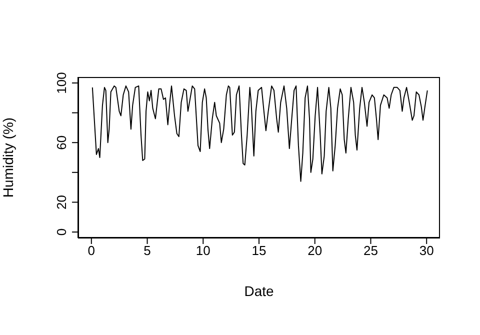 The width and height of the screenshot is (480, 335). I want to click on x-tick-label: 20, so click(315, 250).